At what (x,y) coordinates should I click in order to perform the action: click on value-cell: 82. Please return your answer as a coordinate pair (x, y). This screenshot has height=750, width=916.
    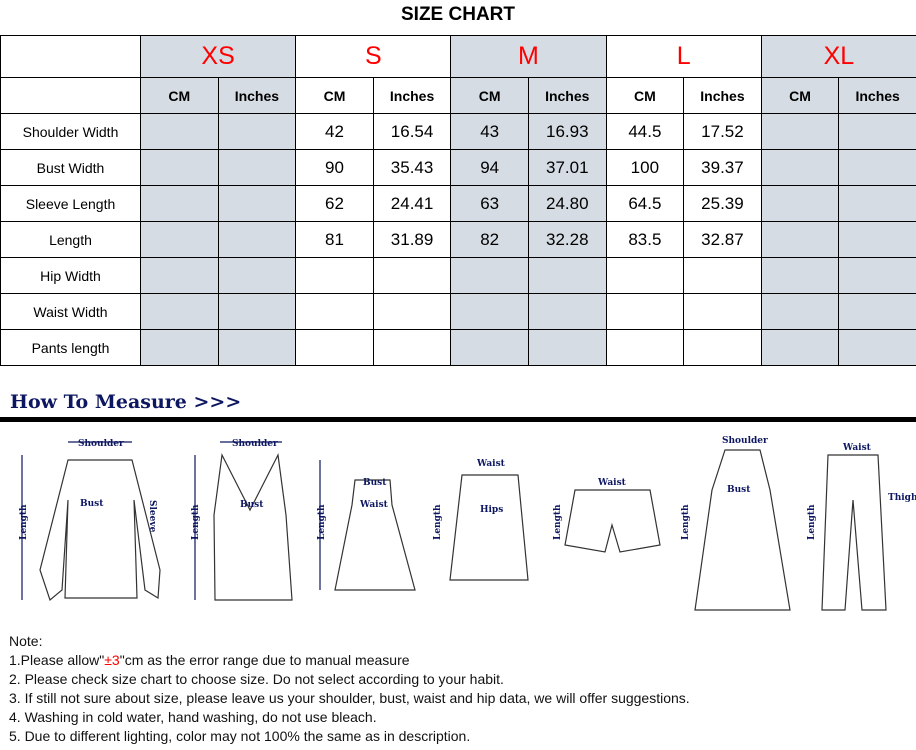
    Looking at the image, I should click on (489, 239).